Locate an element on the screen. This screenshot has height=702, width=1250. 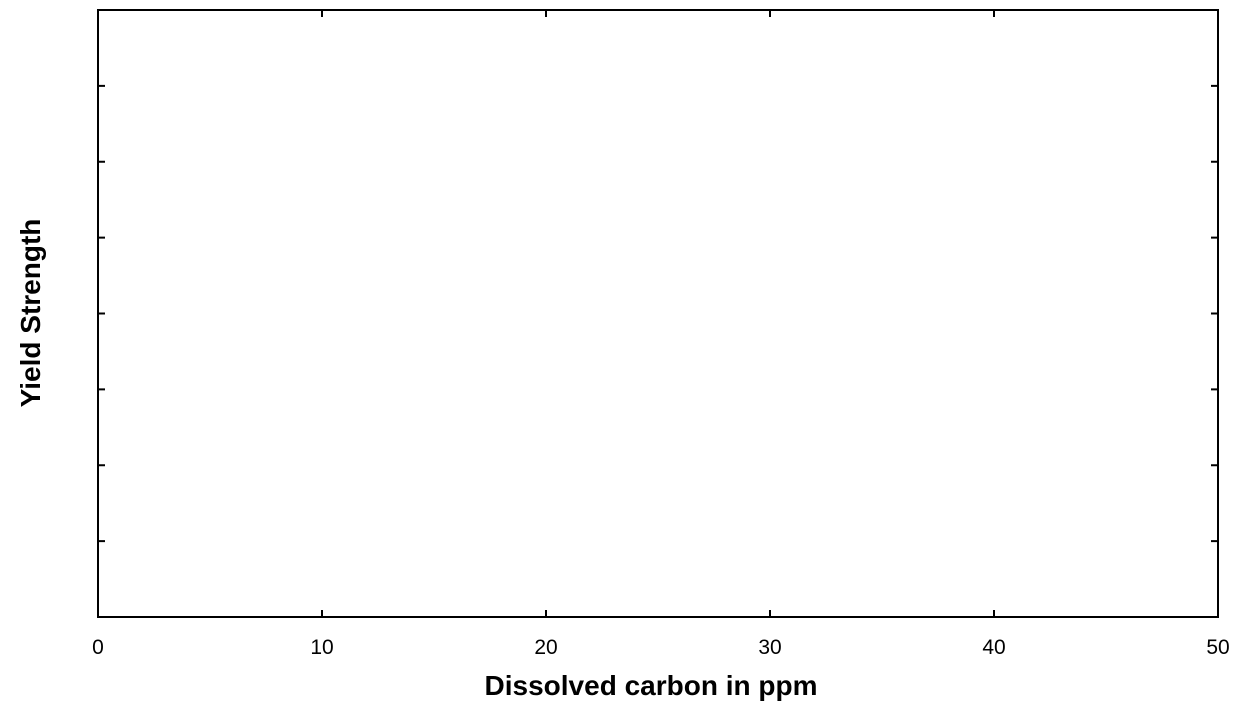
x-axis-title: Dissolved carbon in ppm is located at coordinates (651, 685).